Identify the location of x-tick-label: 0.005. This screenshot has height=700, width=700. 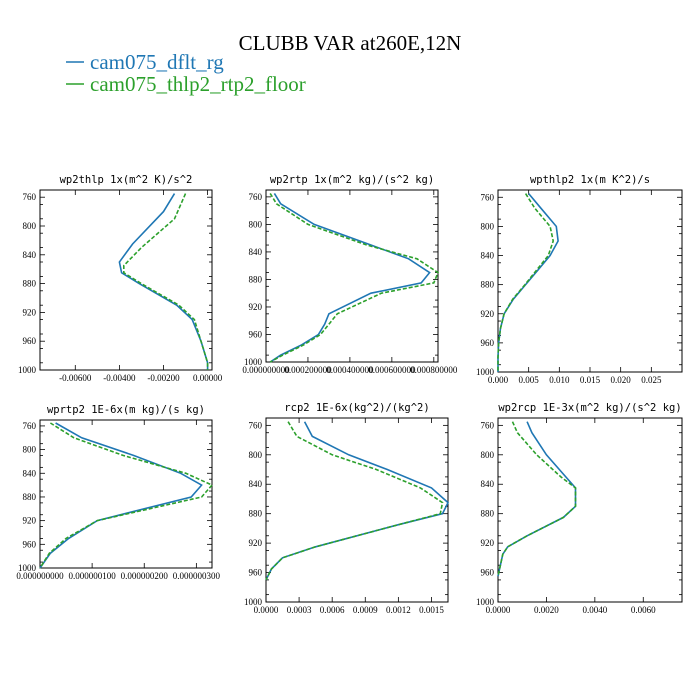
(529, 380).